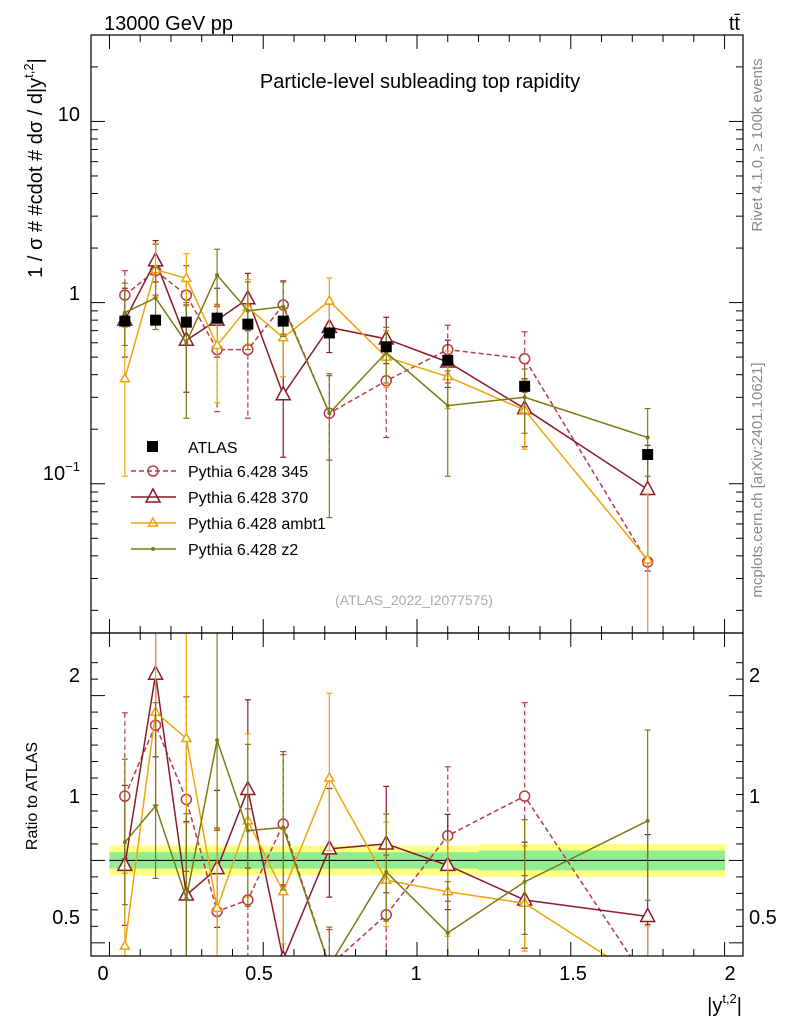 Image resolution: width=786 pixels, height=1024 pixels. I want to click on ratio-tick-label-right-1: 1, so click(754, 797).